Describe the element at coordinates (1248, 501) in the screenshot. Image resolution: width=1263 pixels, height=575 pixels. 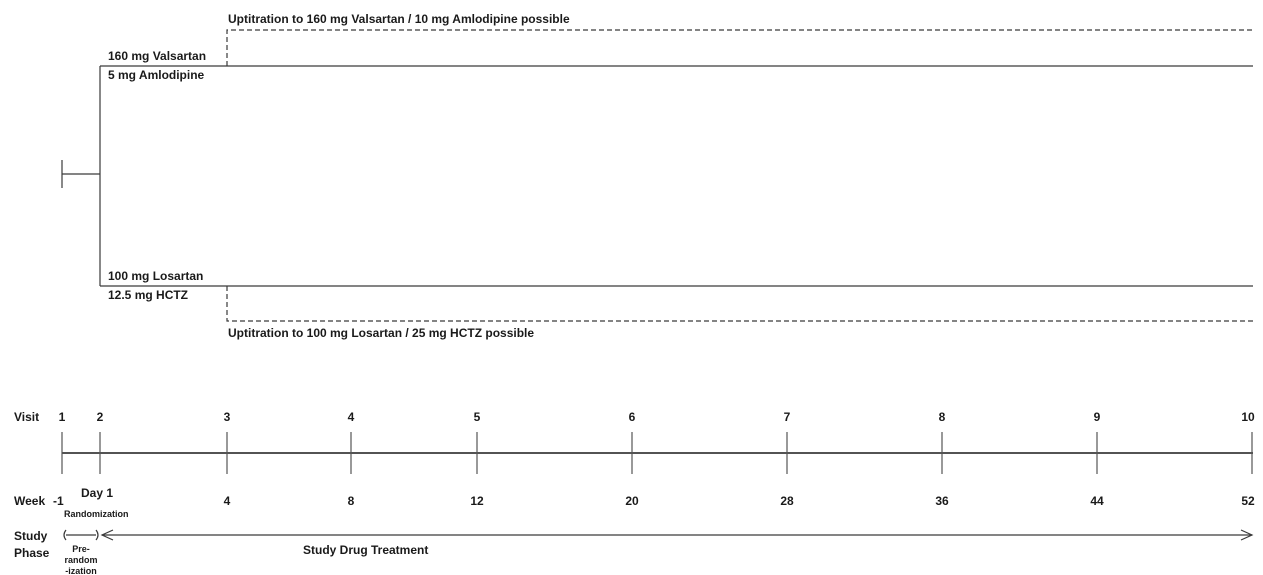
I see `week-value-10: 52` at that location.